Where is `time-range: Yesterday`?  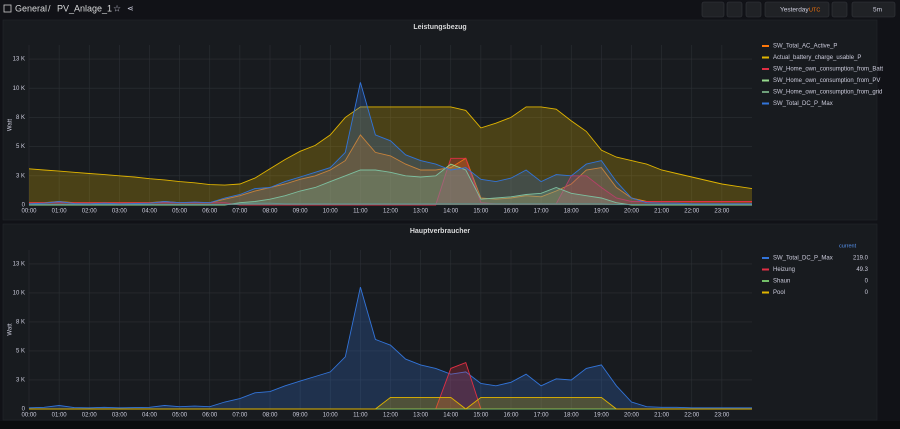
time-range: Yesterday is located at coordinates (794, 10).